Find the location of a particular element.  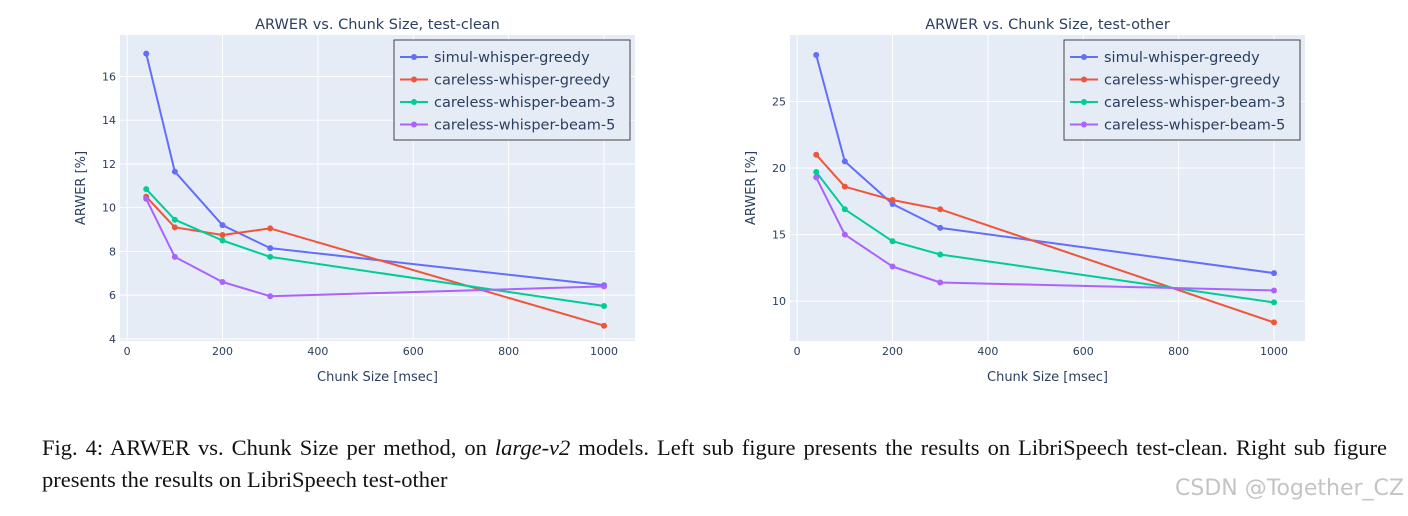

y-tick-label: 15 is located at coordinates (779, 235).